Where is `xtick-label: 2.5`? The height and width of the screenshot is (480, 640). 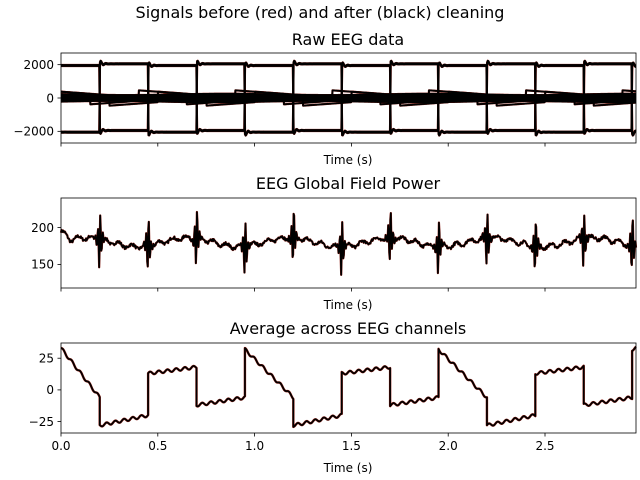
xtick-label: 2.5 is located at coordinates (544, 446).